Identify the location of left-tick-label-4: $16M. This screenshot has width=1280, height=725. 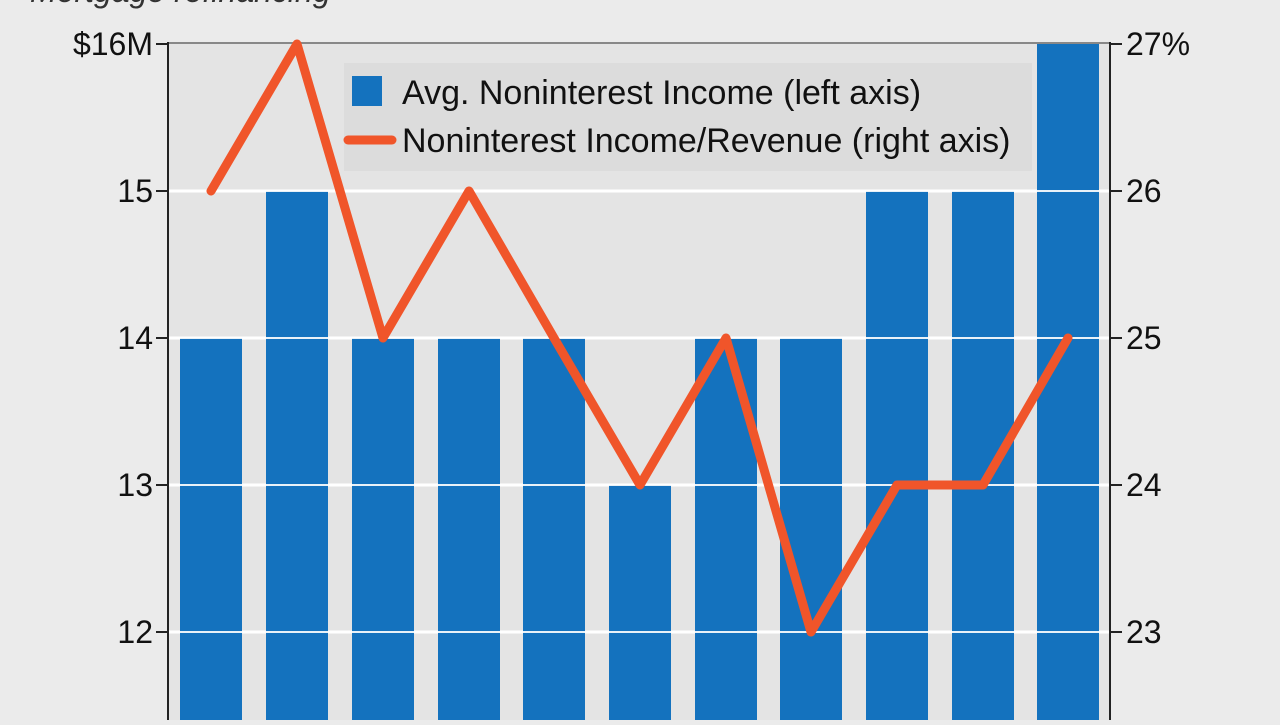
(113, 44).